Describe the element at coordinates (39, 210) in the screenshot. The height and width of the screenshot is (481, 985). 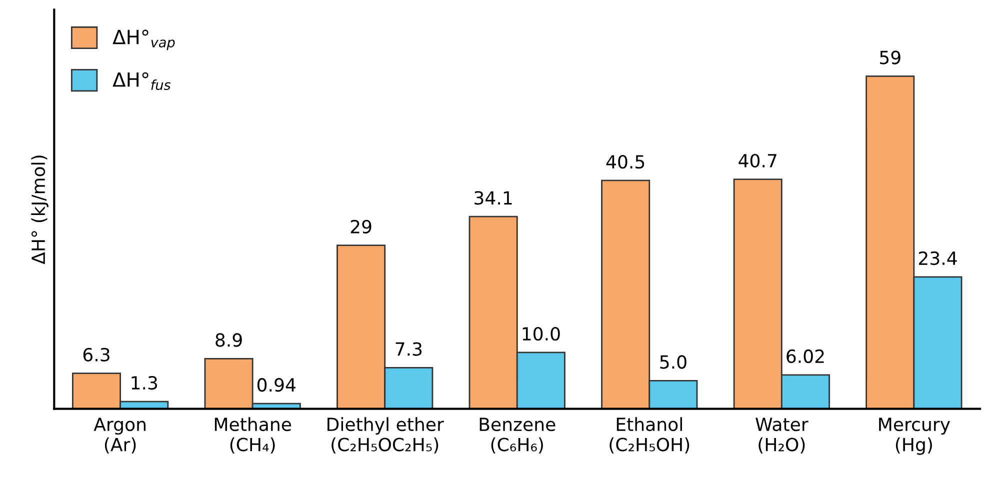
I see `y-axis-title: ΔH° (kJ/mol)` at that location.